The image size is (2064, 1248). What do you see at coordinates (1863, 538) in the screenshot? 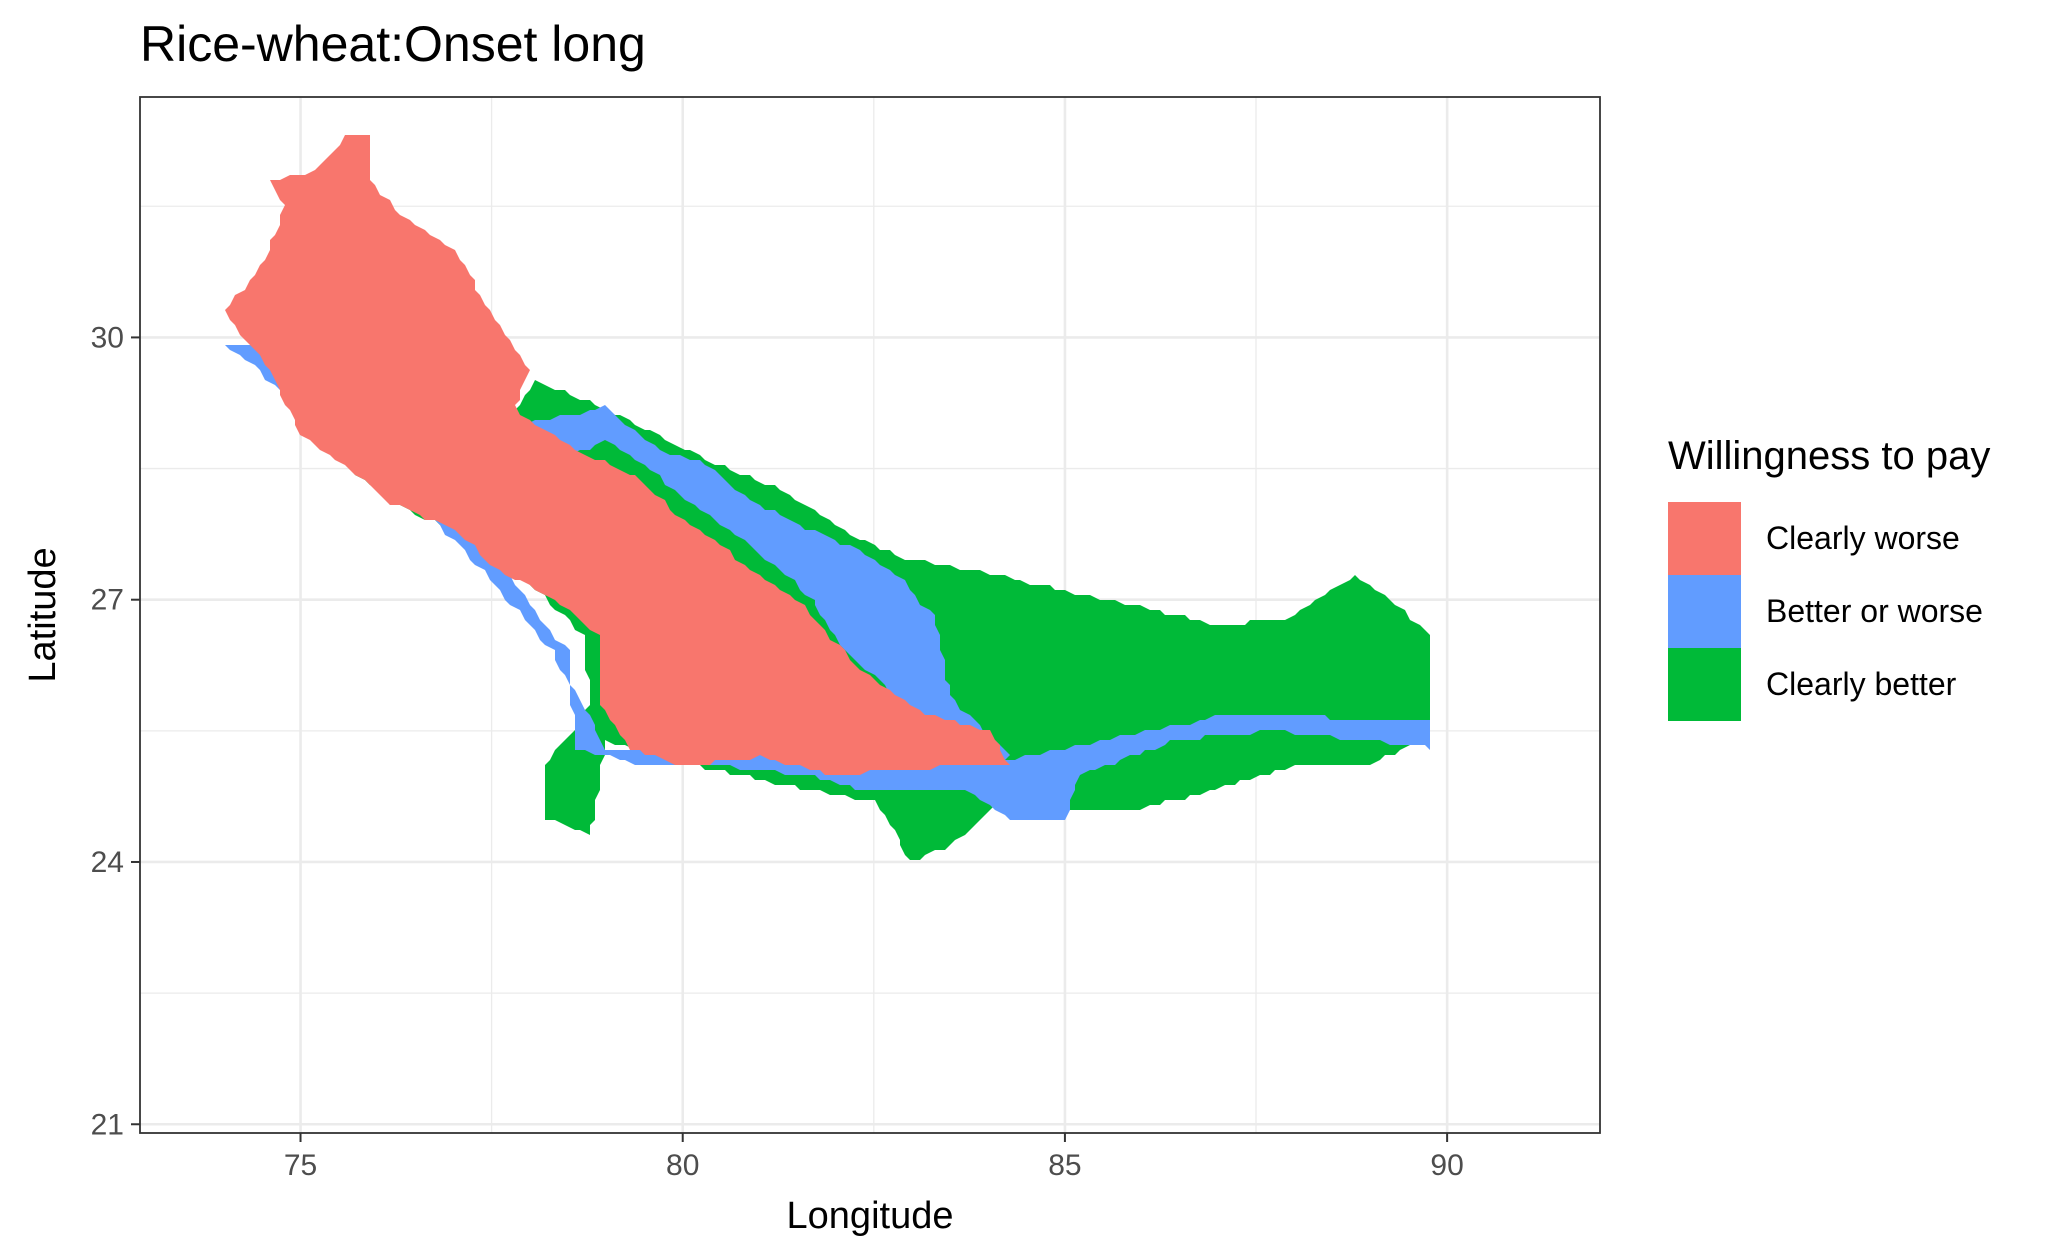
I see `legend-label-clearly-worse: Clearly worse` at bounding box center [1863, 538].